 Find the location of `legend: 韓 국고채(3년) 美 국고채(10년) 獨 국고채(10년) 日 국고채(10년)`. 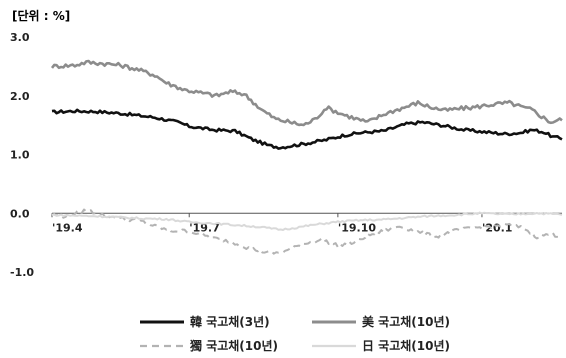

legend: 韓 국고채(3년) 美 국고채(10년) 獨 국고채(10년) 日 국고채(10년) is located at coordinates (295, 333).